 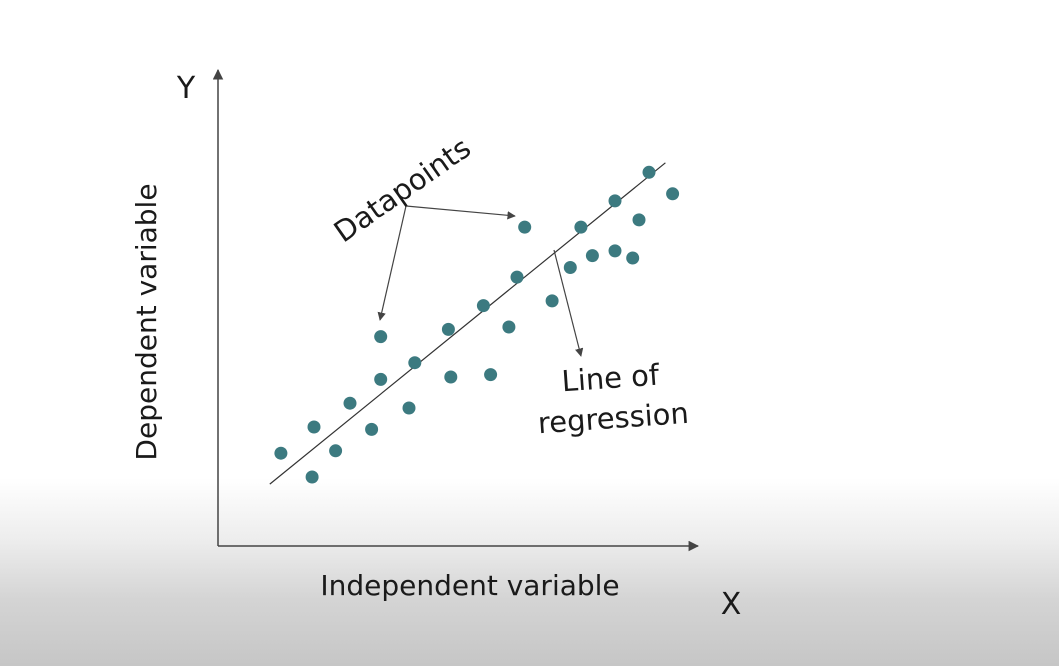 What do you see at coordinates (469, 585) in the screenshot?
I see `x-axis-title: Independent variable` at bounding box center [469, 585].